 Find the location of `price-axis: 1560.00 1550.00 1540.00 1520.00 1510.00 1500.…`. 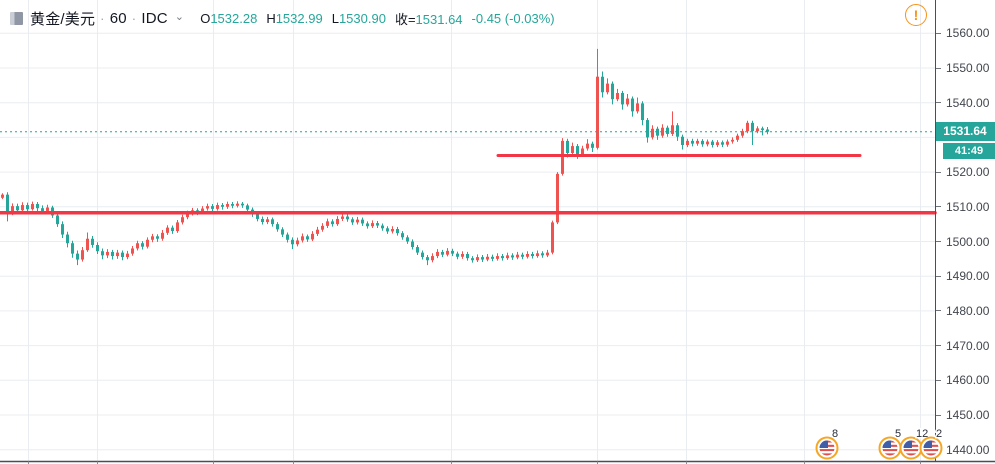

price-axis: 1560.00 1550.00 1540.00 1520.00 1510.00 1500.… is located at coordinates (965, 230).